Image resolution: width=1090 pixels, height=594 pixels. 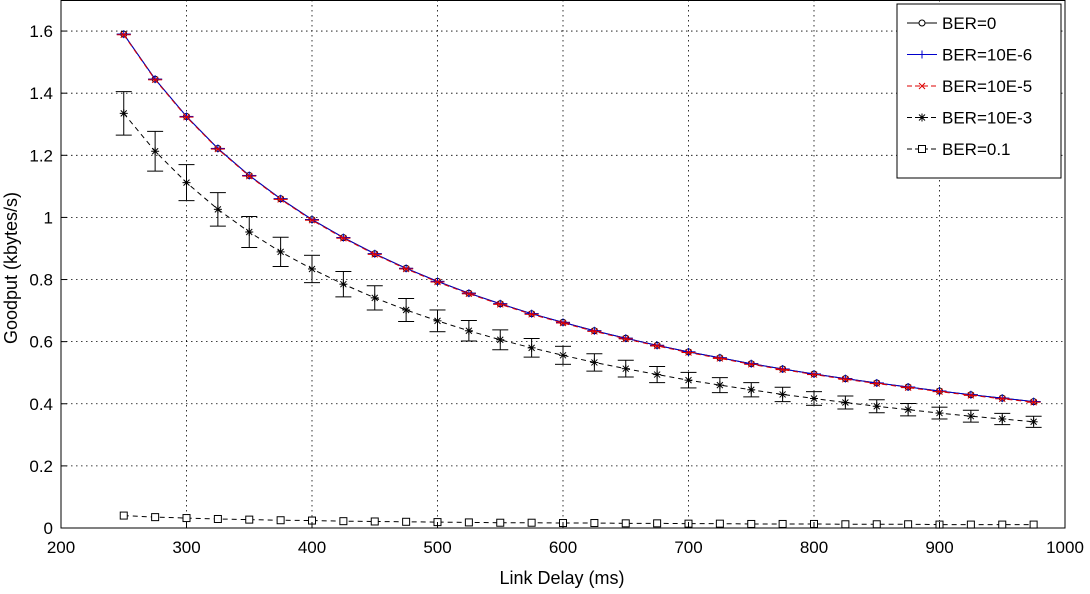 What do you see at coordinates (814, 547) in the screenshot?
I see `x-tick-label: 800` at bounding box center [814, 547].